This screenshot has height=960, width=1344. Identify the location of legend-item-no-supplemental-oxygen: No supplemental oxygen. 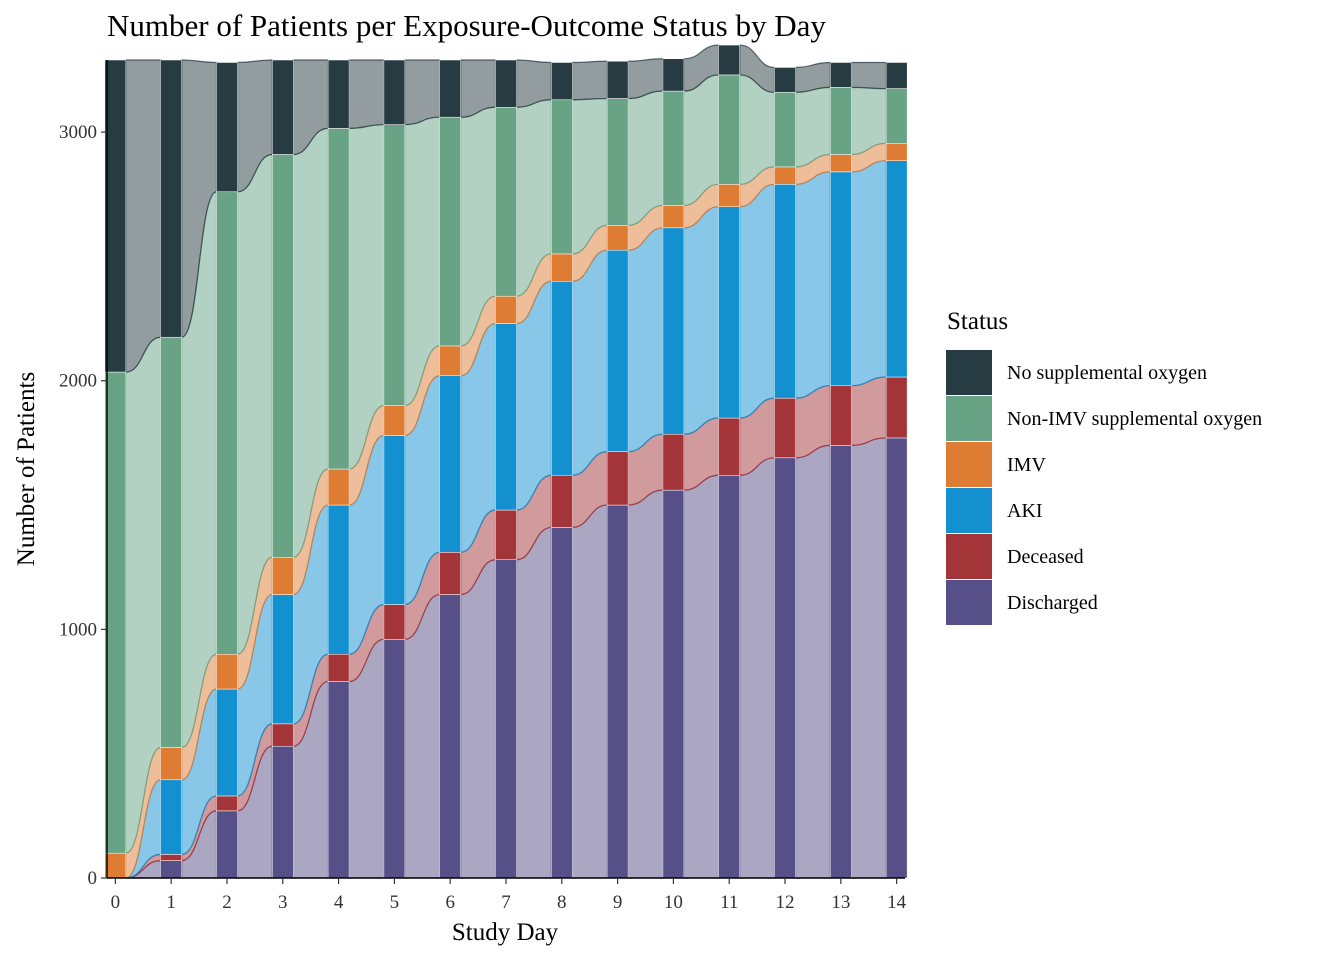
(1104, 373).